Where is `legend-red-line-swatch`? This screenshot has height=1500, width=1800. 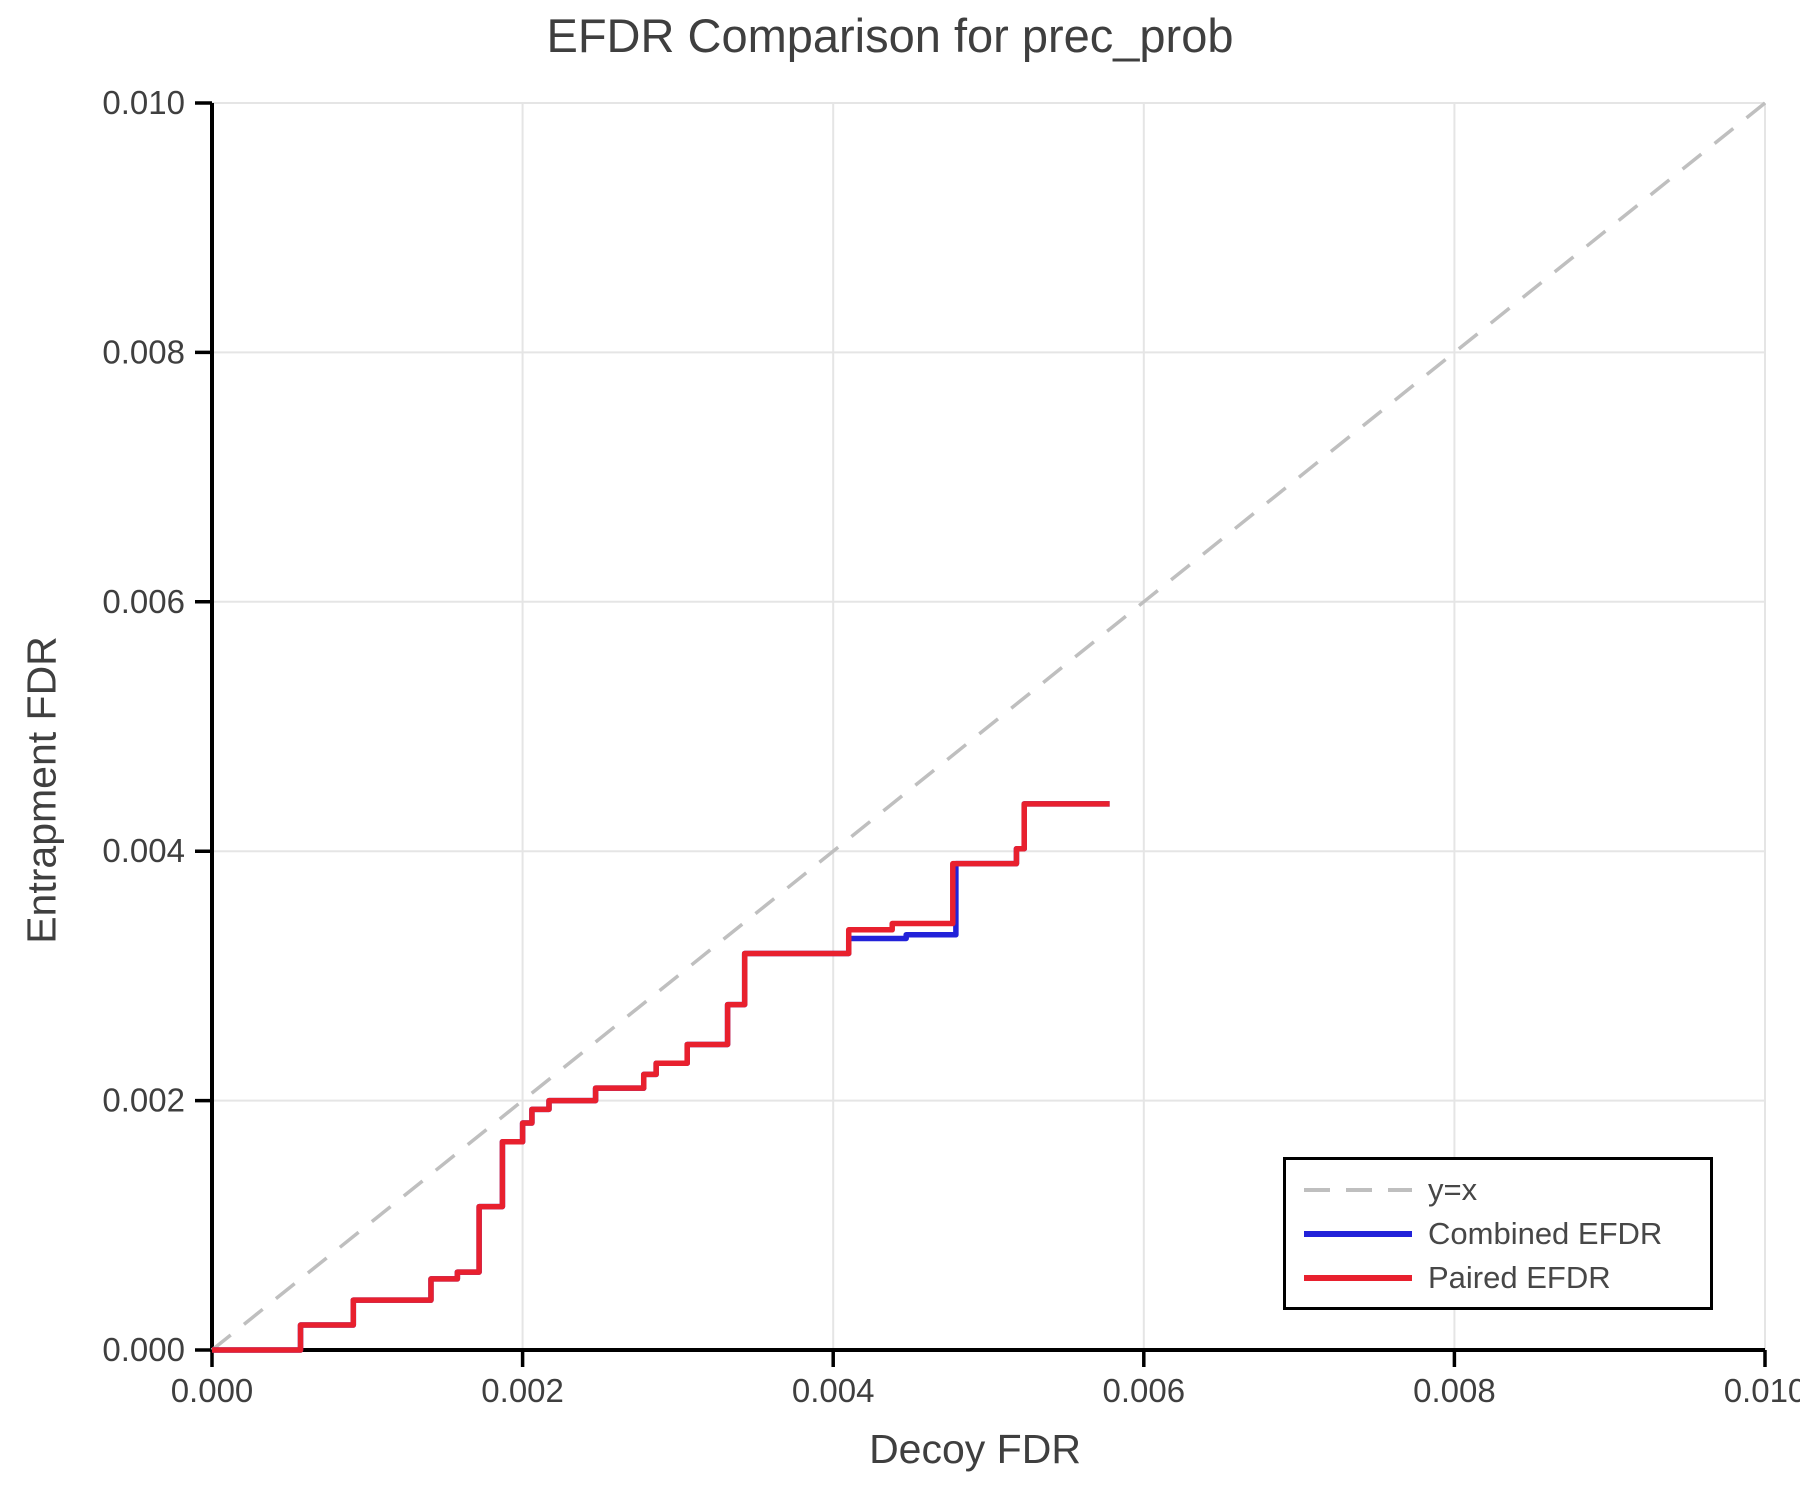
legend-red-line-swatch is located at coordinates (1358, 1277).